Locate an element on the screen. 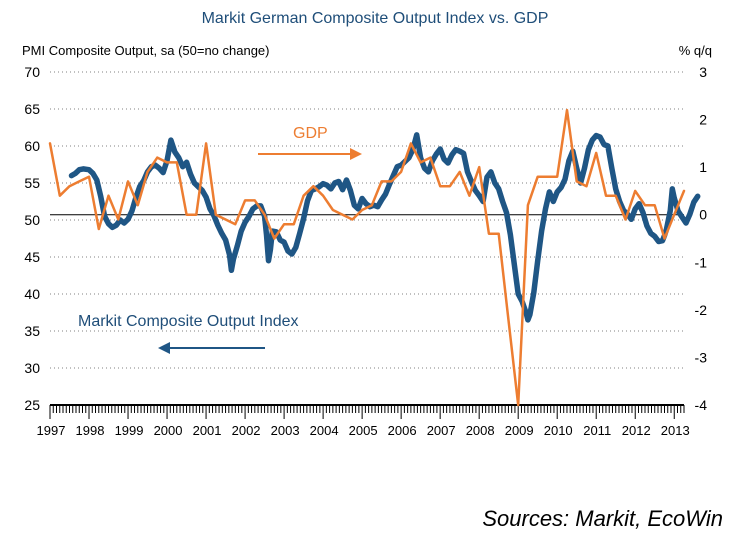 This screenshot has width=751, height=544. x-tick-2006: 2006 is located at coordinates (402, 430).